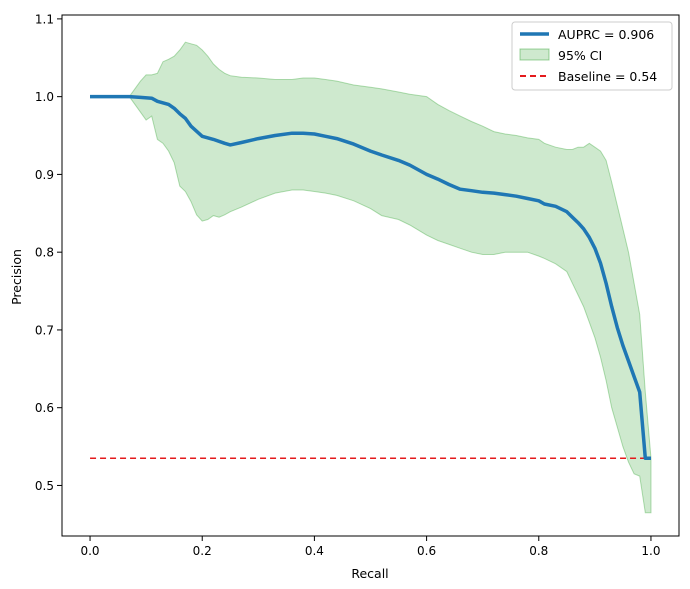  What do you see at coordinates (44, 97) in the screenshot?
I see `y-tick-label: 1.0` at bounding box center [44, 97].